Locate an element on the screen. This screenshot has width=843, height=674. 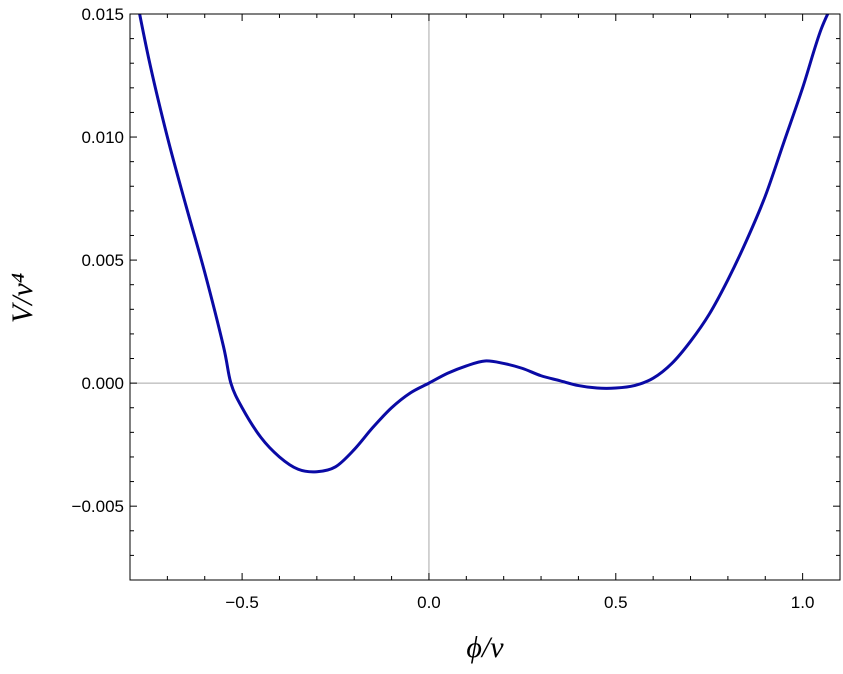
y-axis-title: V/v⁴ is located at coordinates (22, 298).